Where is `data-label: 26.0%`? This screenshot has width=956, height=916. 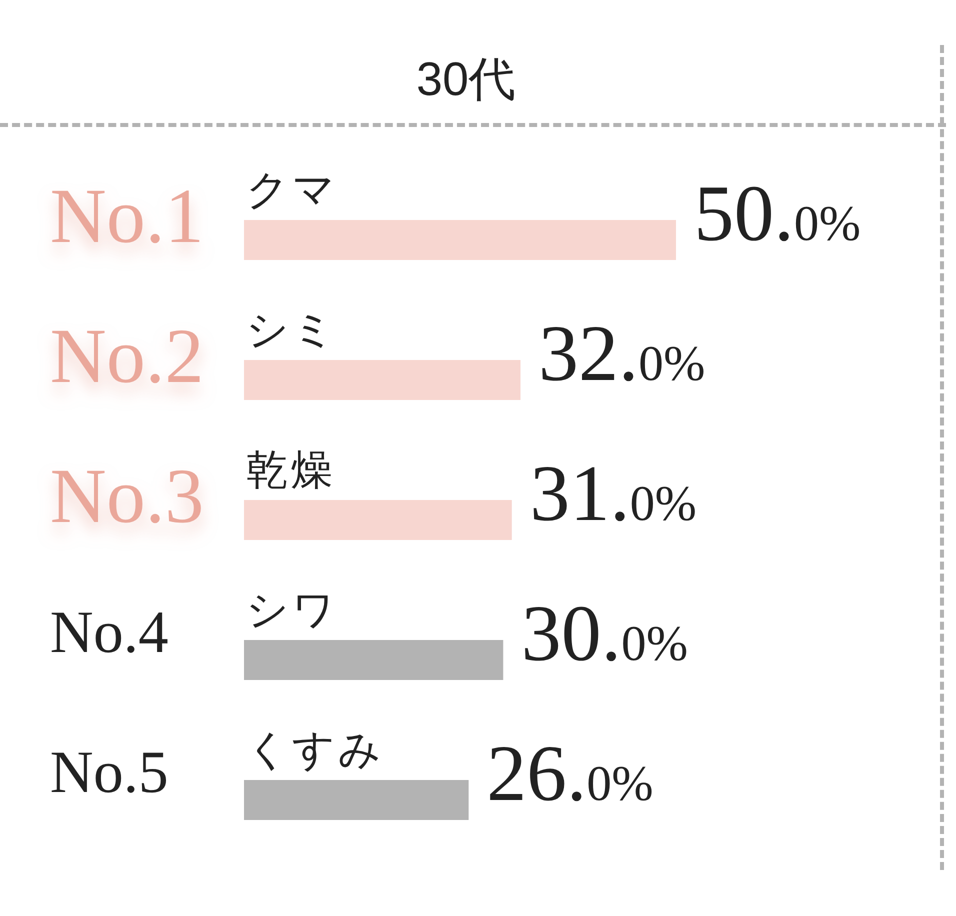
data-label: 26.0% is located at coordinates (570, 774).